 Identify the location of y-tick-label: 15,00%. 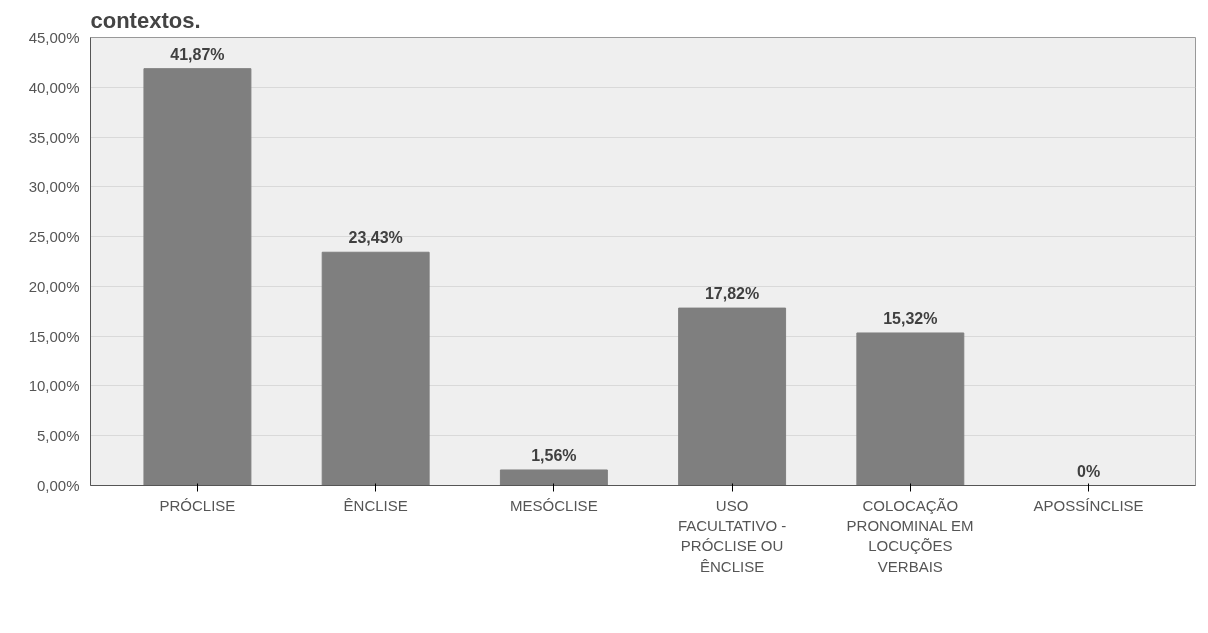
(54, 336).